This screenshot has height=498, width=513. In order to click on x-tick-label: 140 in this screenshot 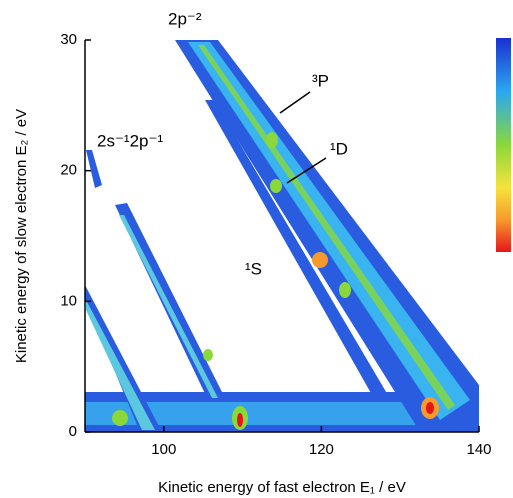, I will do `click(478, 449)`.